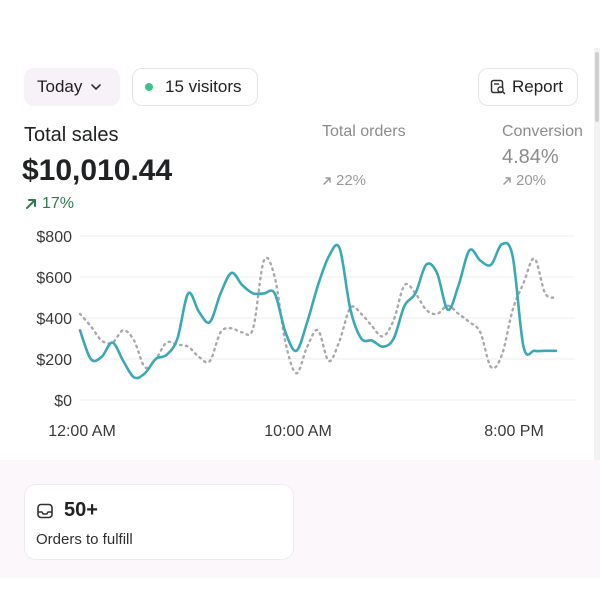 Image resolution: width=600 pixels, height=598 pixels. I want to click on scrollbar-thumb, so click(597, 87).